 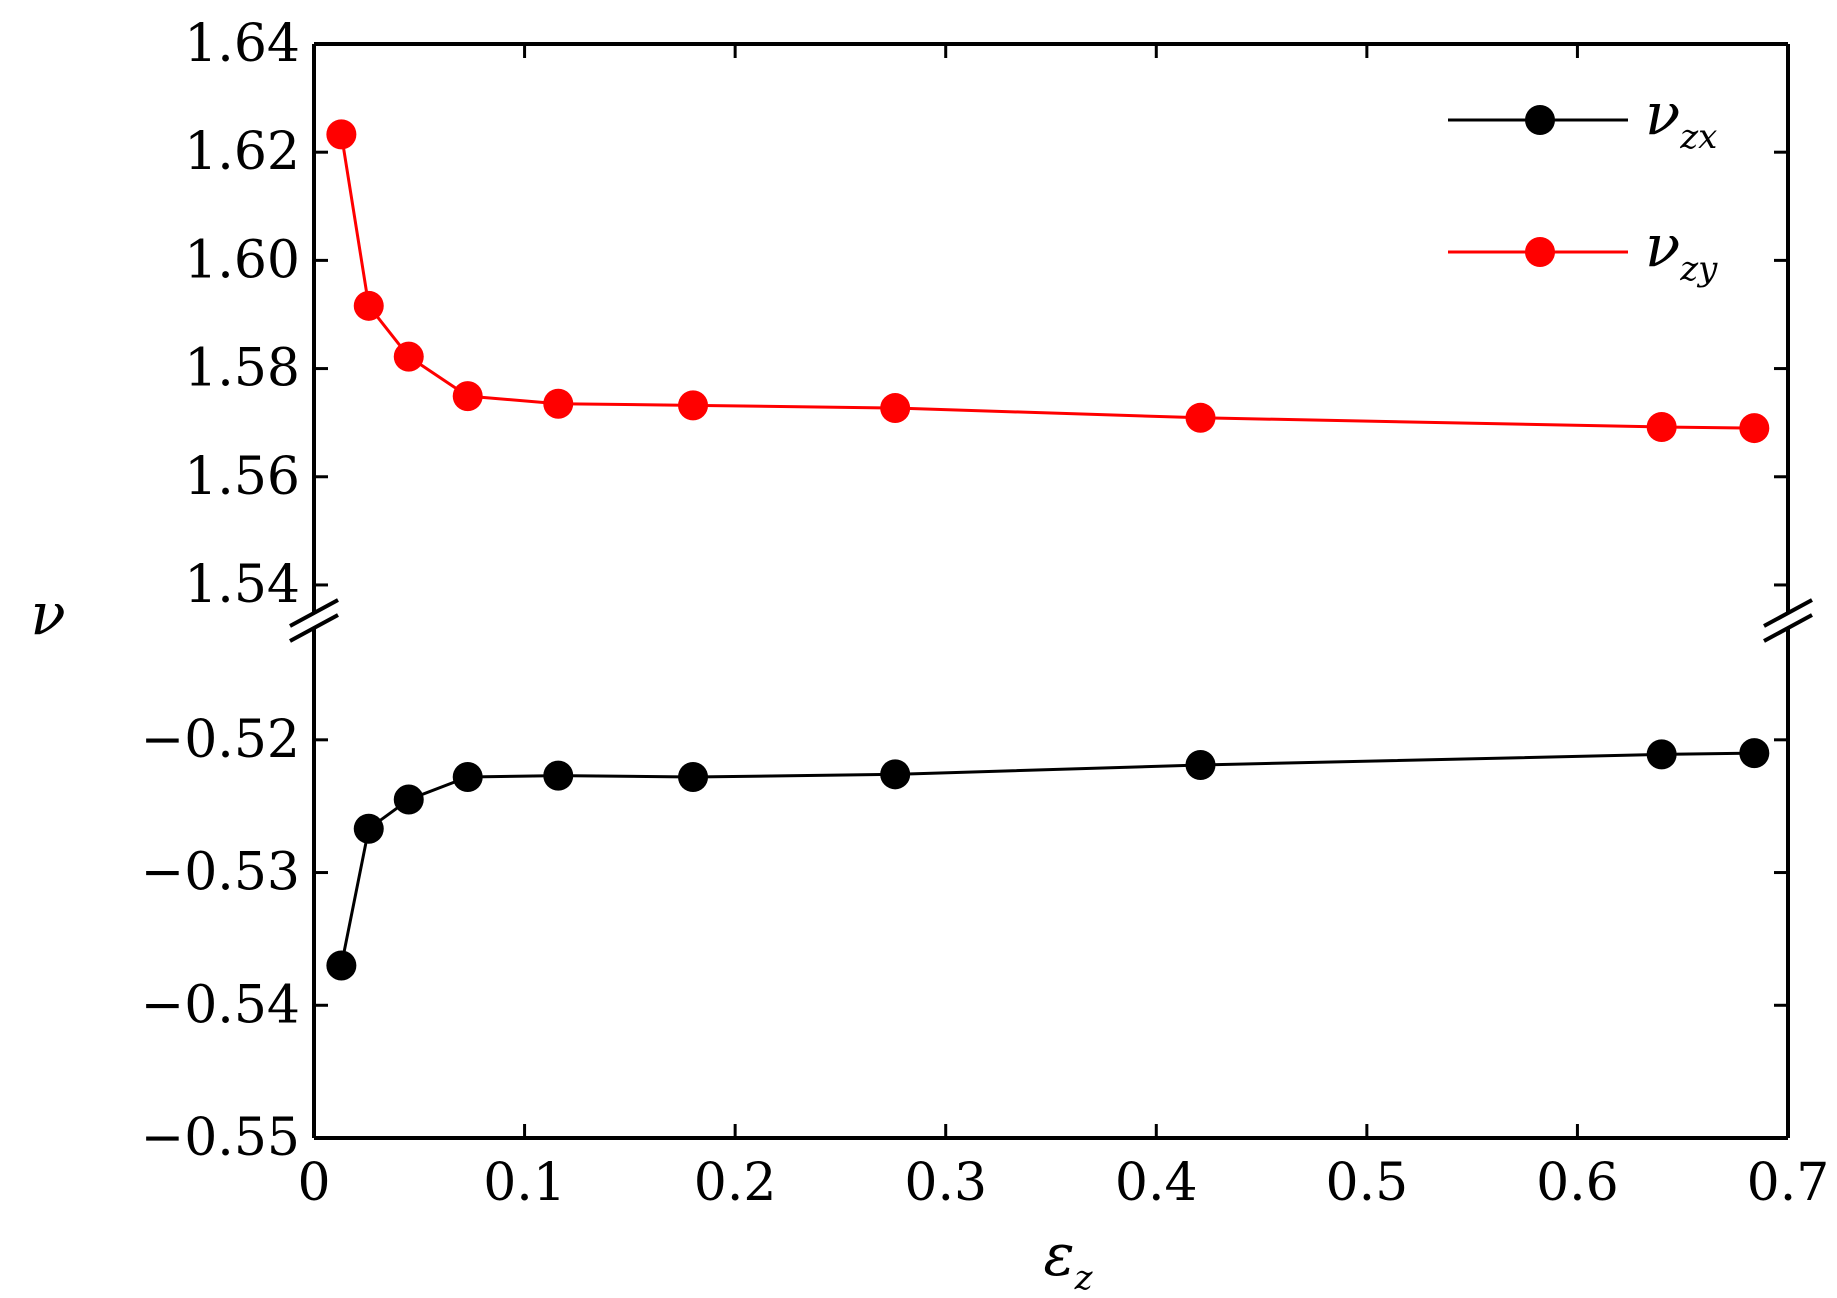 I want to click on y-tick-label: 1.62, so click(x=242, y=152).